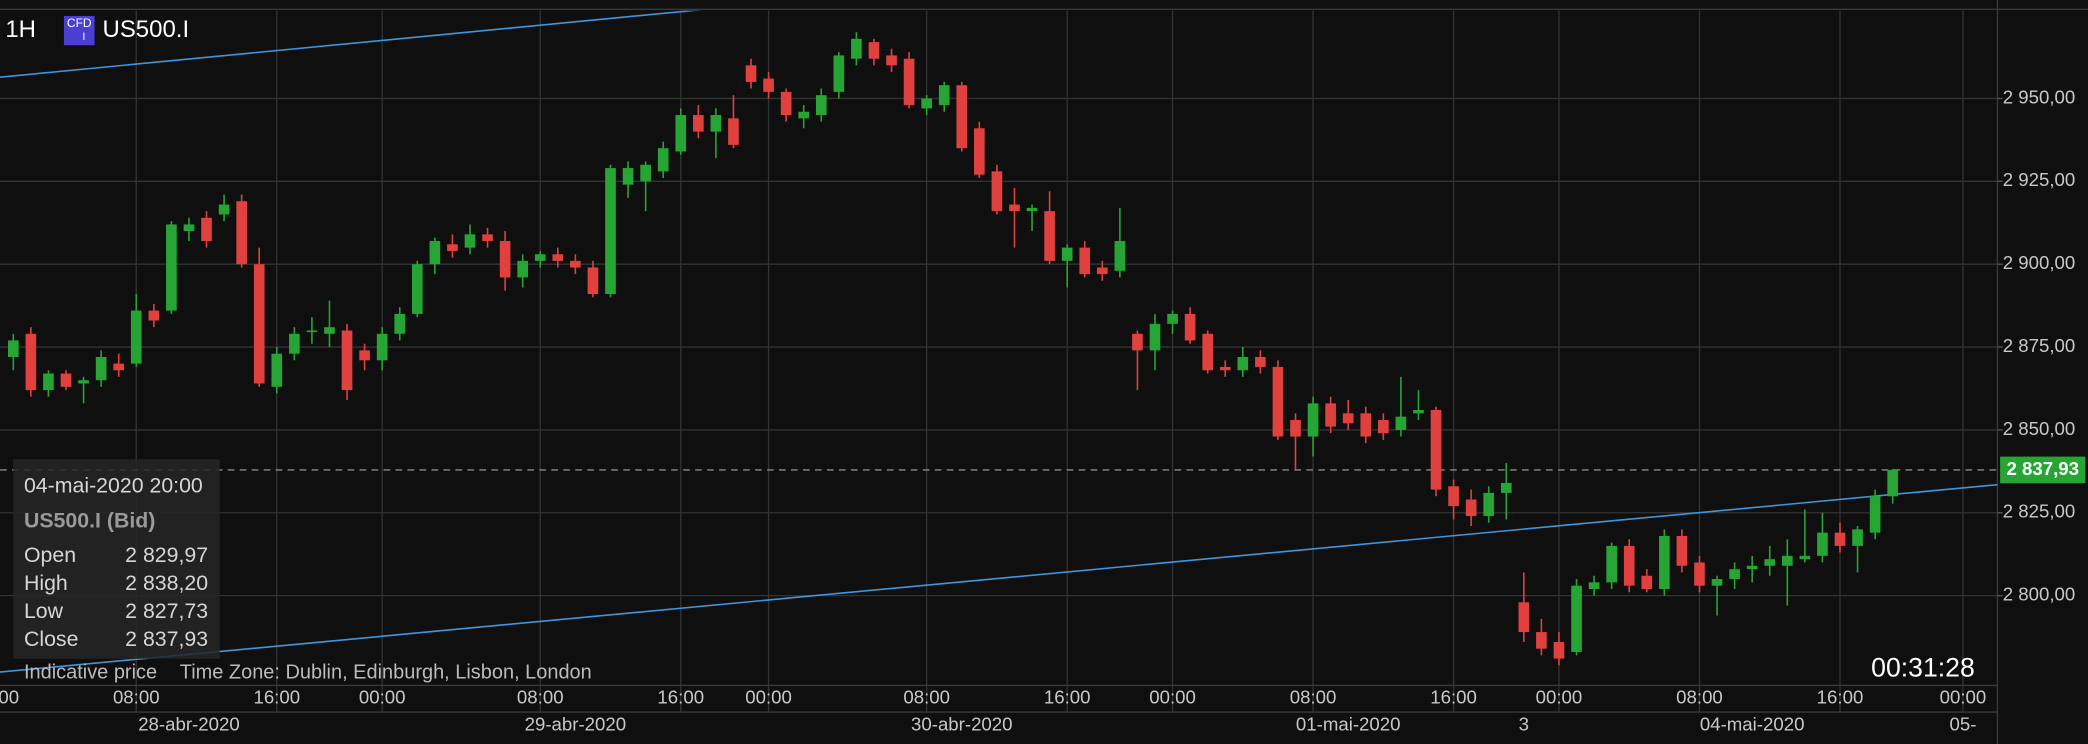 The image size is (2088, 744). What do you see at coordinates (1524, 723) in the screenshot?
I see `date-label: 3` at bounding box center [1524, 723].